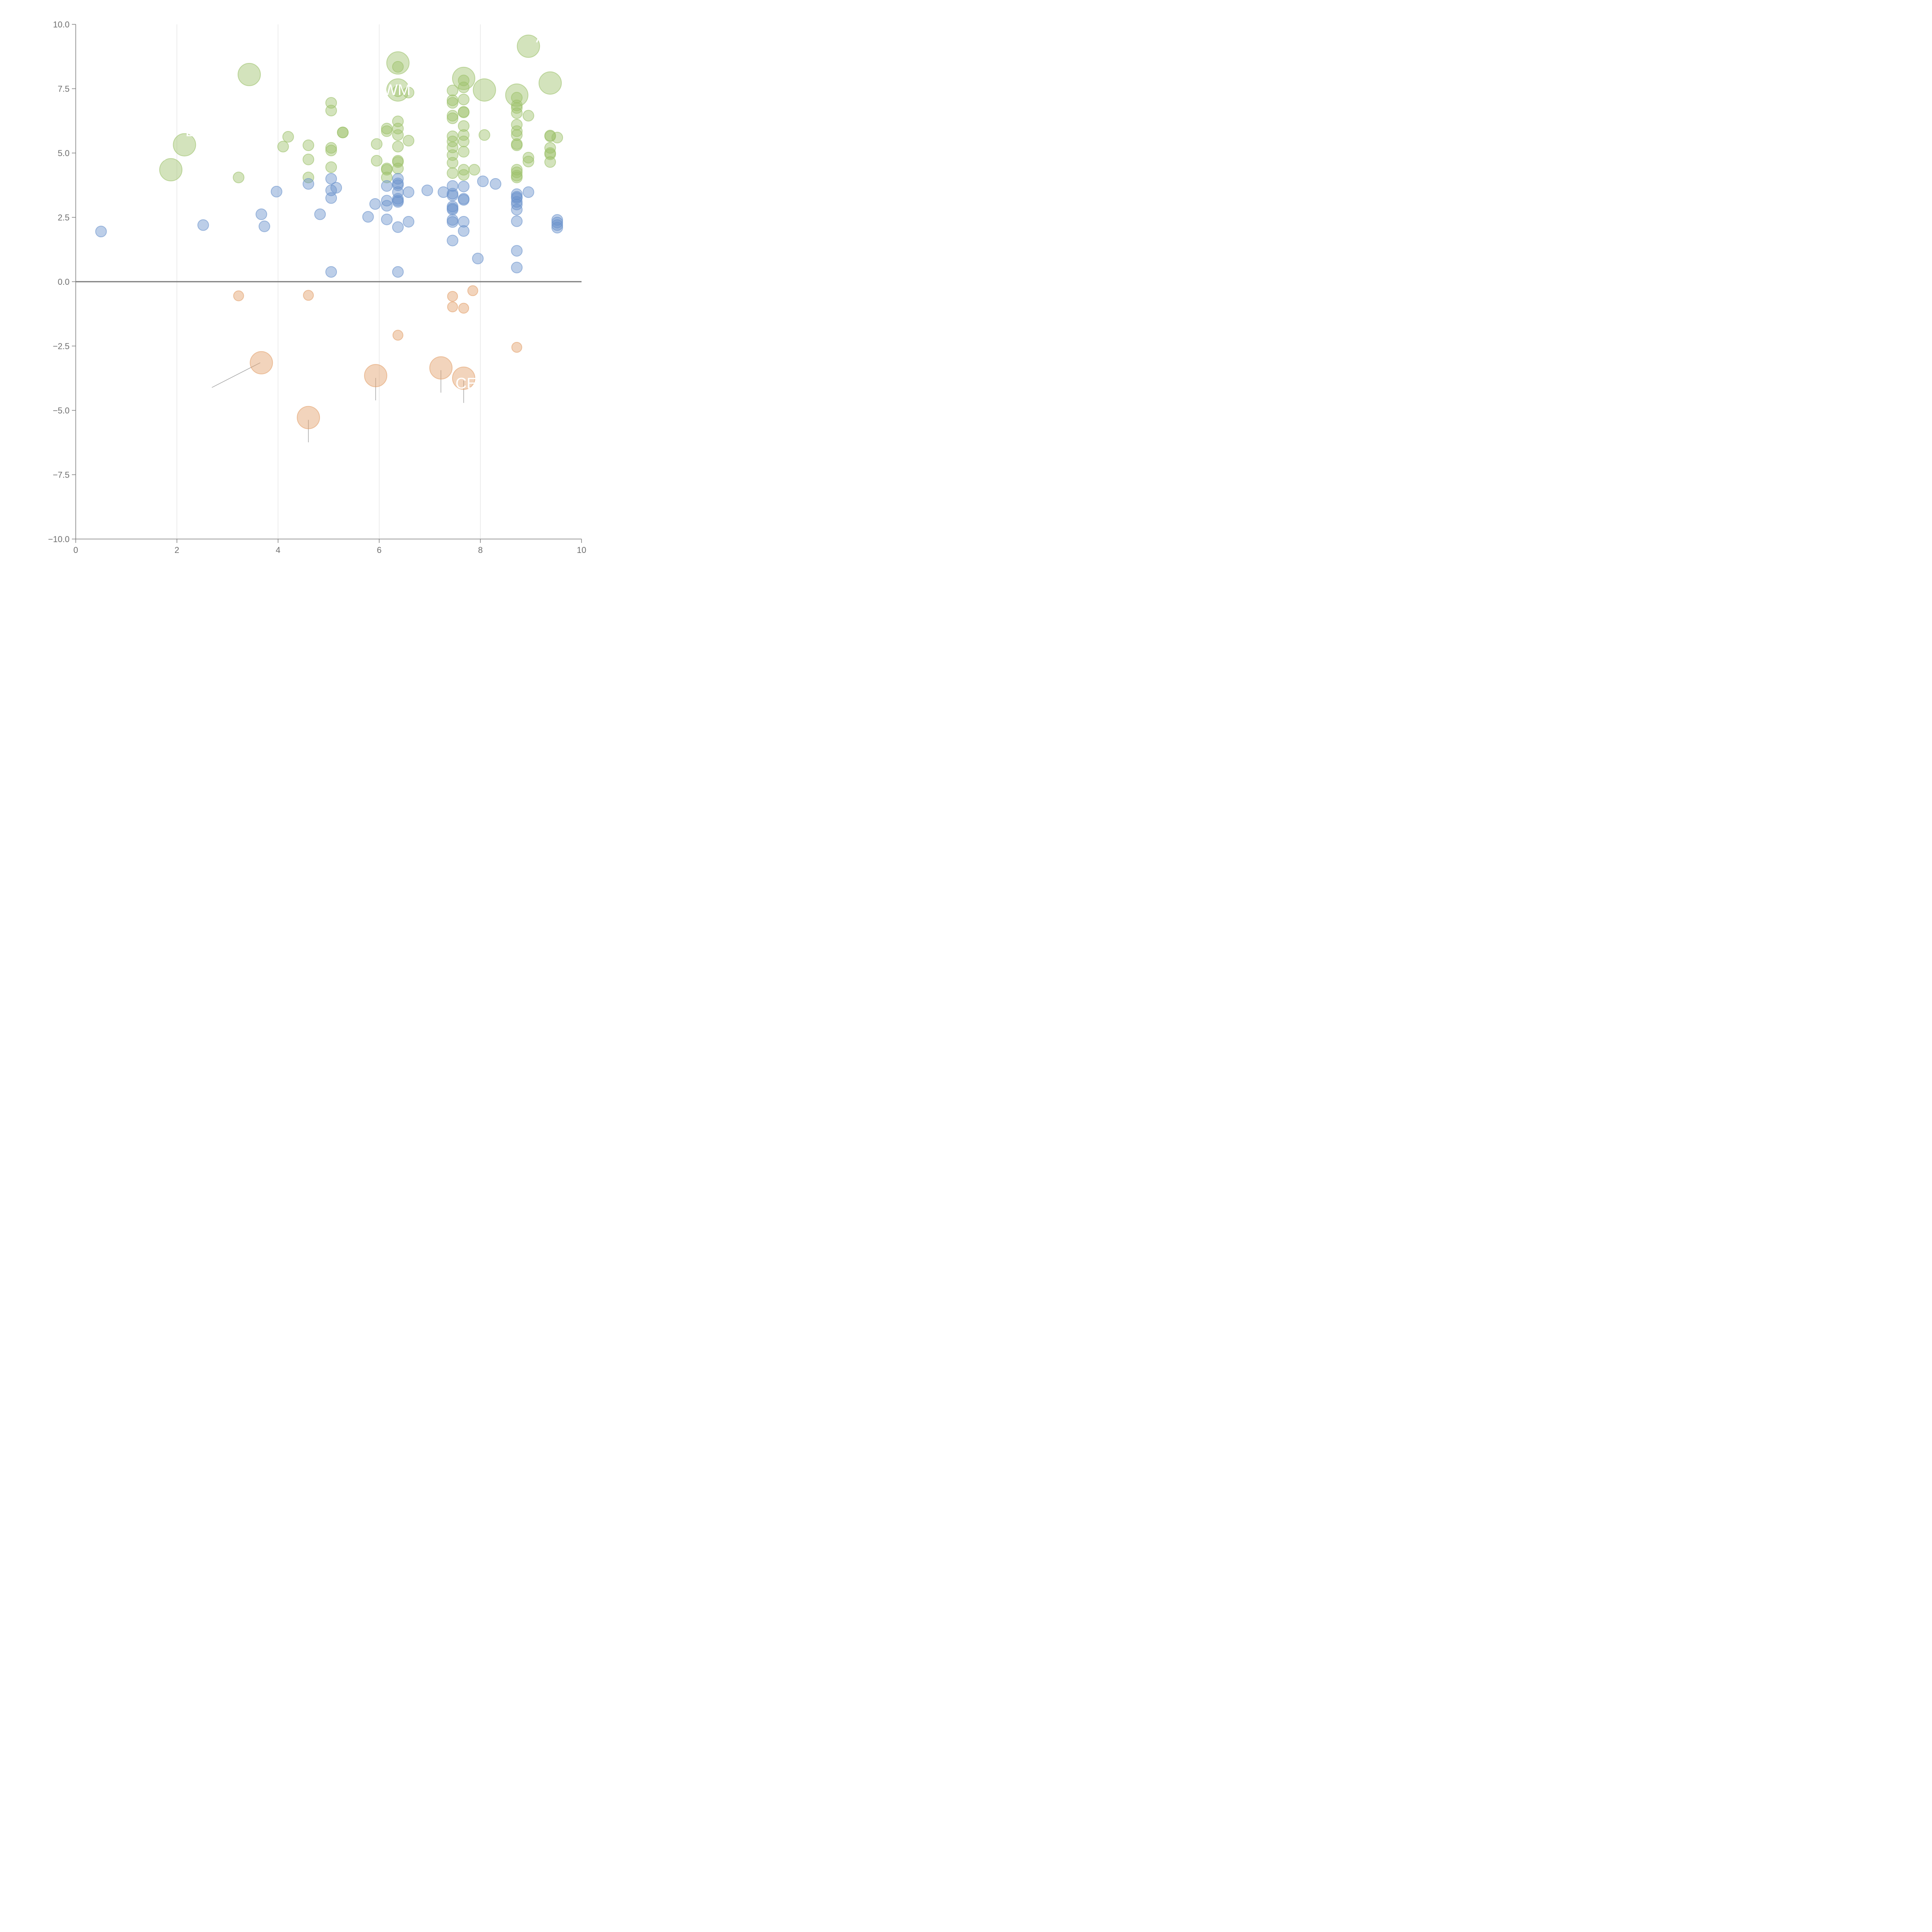 The height and width of the screenshot is (1932, 1932). Describe the element at coordinates (191, 131) in the screenshot. I see `annotation-label: E` at that location.